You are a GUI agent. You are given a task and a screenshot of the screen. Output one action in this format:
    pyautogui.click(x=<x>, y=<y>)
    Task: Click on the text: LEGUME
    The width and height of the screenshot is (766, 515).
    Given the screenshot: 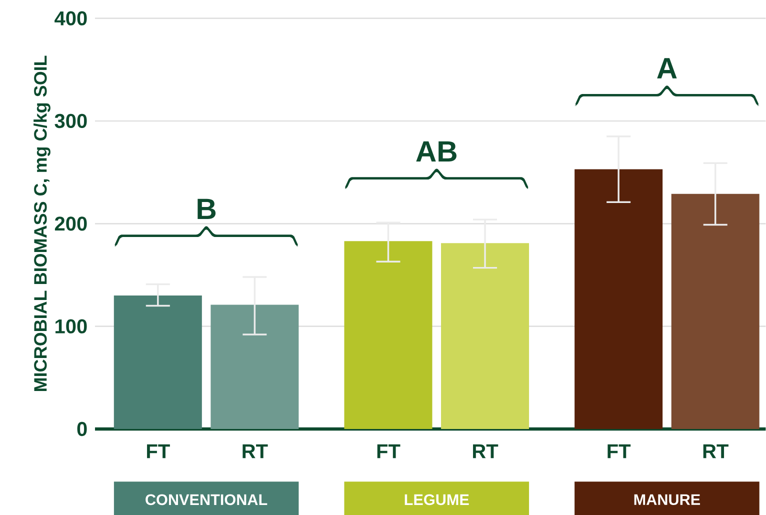 What is the action you would take?
    pyautogui.click(x=436, y=500)
    